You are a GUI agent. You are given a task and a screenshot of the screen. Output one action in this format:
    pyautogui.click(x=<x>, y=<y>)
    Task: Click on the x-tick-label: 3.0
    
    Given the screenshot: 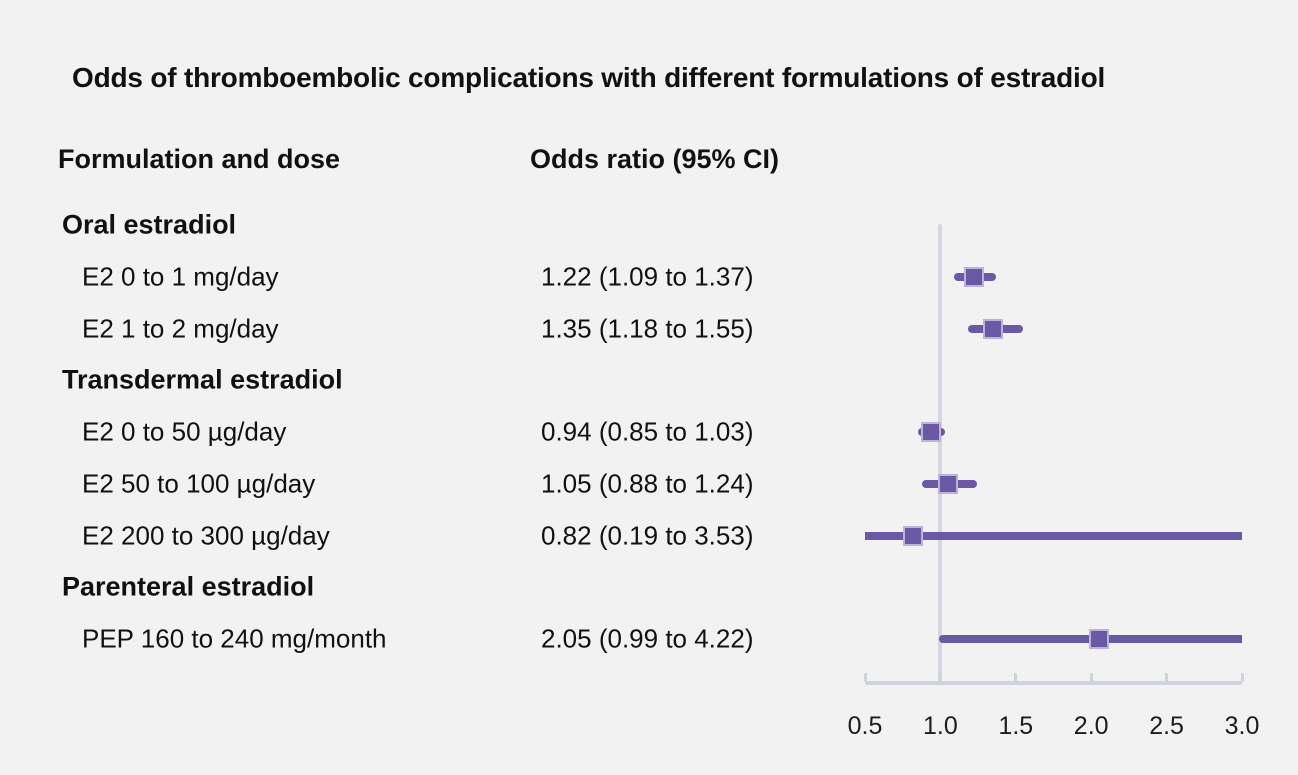 What is the action you would take?
    pyautogui.click(x=1242, y=726)
    